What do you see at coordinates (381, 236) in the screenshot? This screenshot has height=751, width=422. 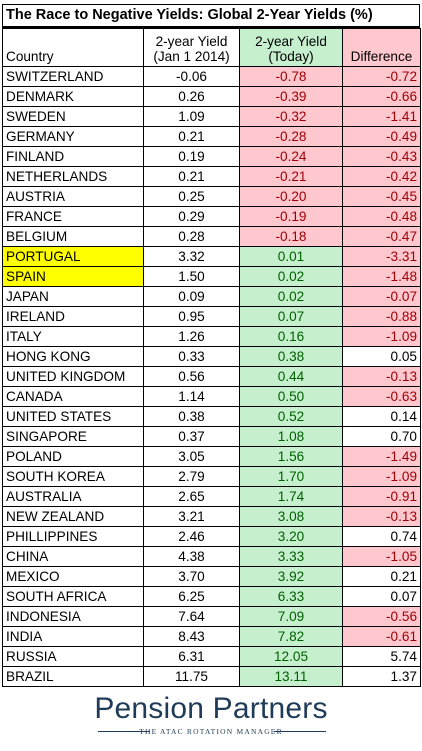 I see `difference-cell: -0.47` at bounding box center [381, 236].